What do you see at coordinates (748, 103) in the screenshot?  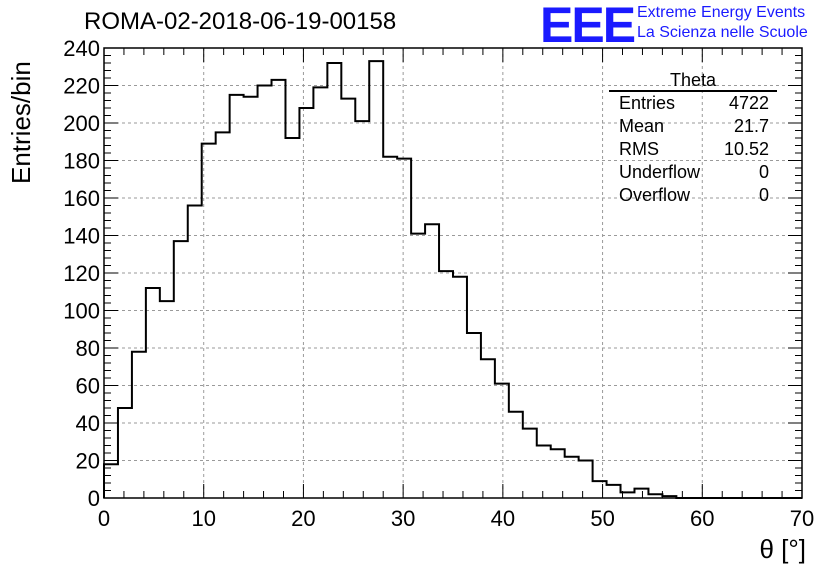 I see `stats-value: 4722` at bounding box center [748, 103].